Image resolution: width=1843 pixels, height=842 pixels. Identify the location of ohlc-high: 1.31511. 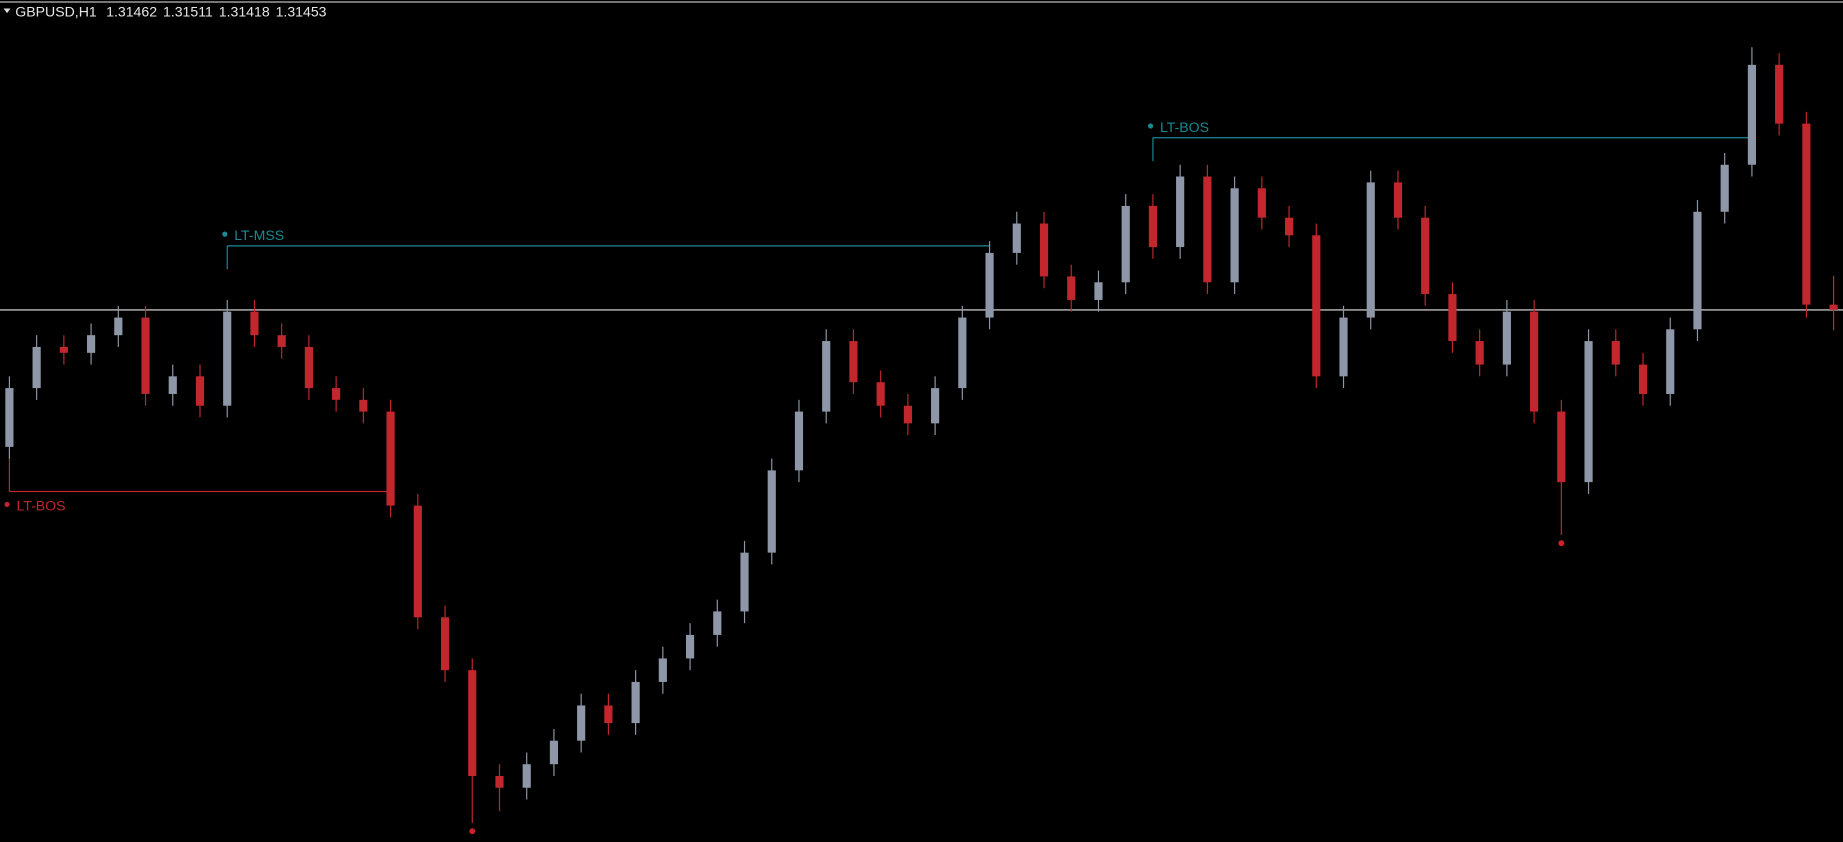
(188, 12).